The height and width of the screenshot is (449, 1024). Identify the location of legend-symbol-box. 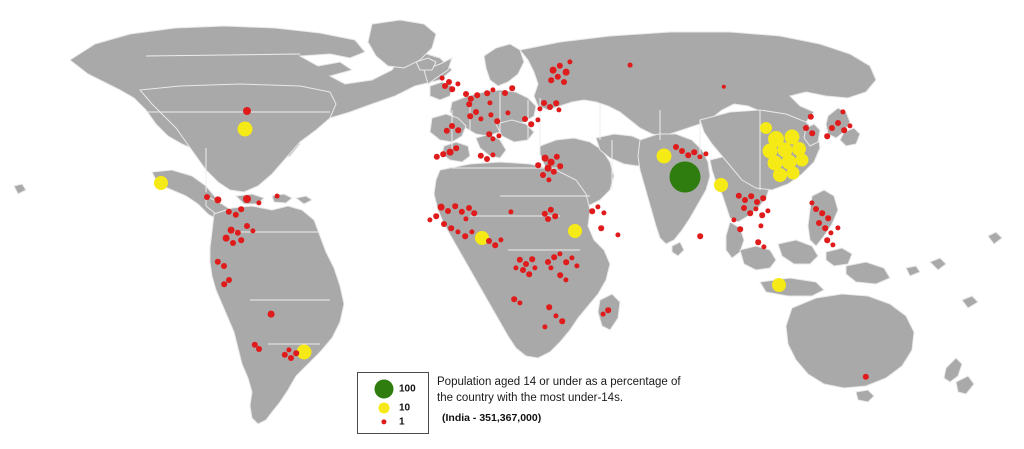
(393, 403).